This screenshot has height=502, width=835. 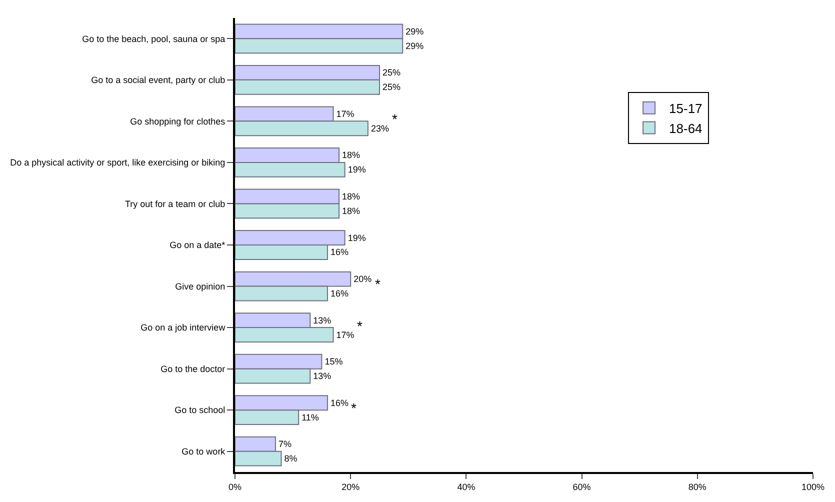 I want to click on y-tick-label: Go on a job interview, so click(x=183, y=327).